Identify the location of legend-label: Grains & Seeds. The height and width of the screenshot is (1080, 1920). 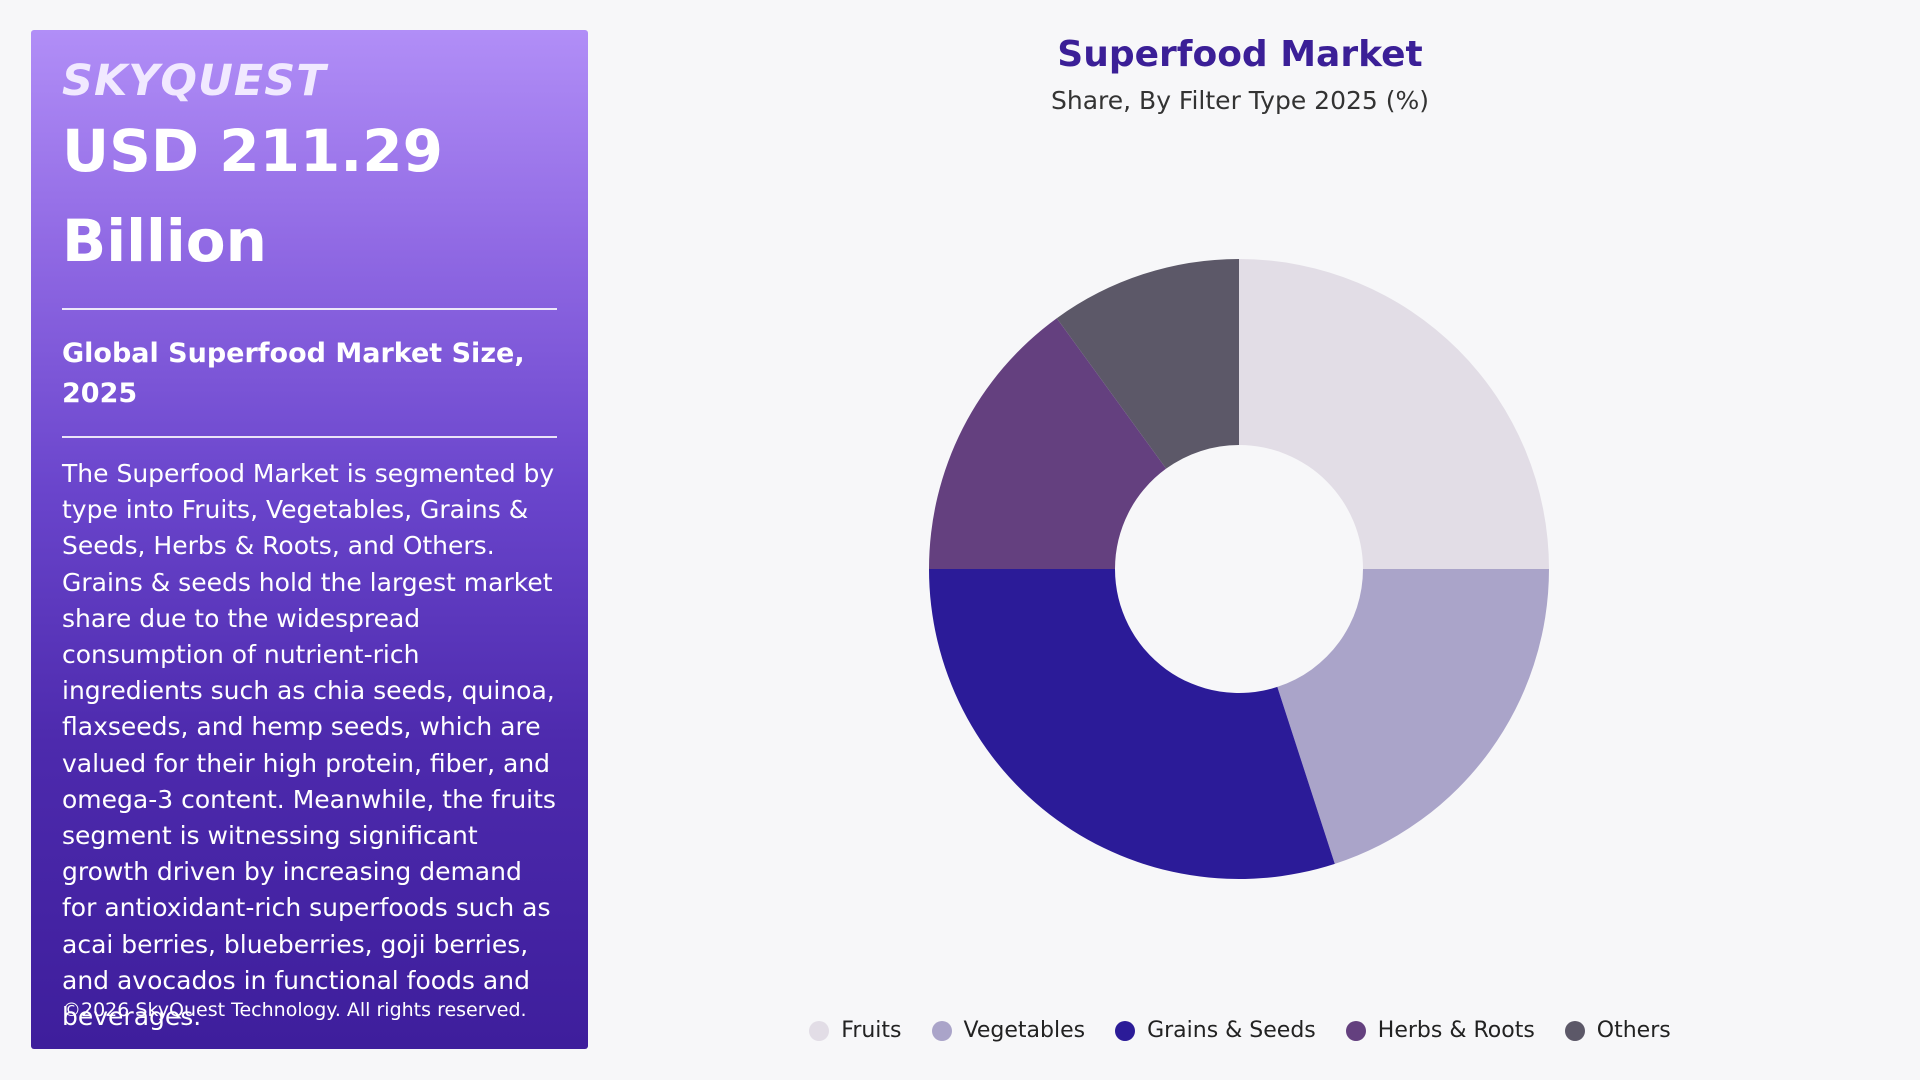
(1231, 1030).